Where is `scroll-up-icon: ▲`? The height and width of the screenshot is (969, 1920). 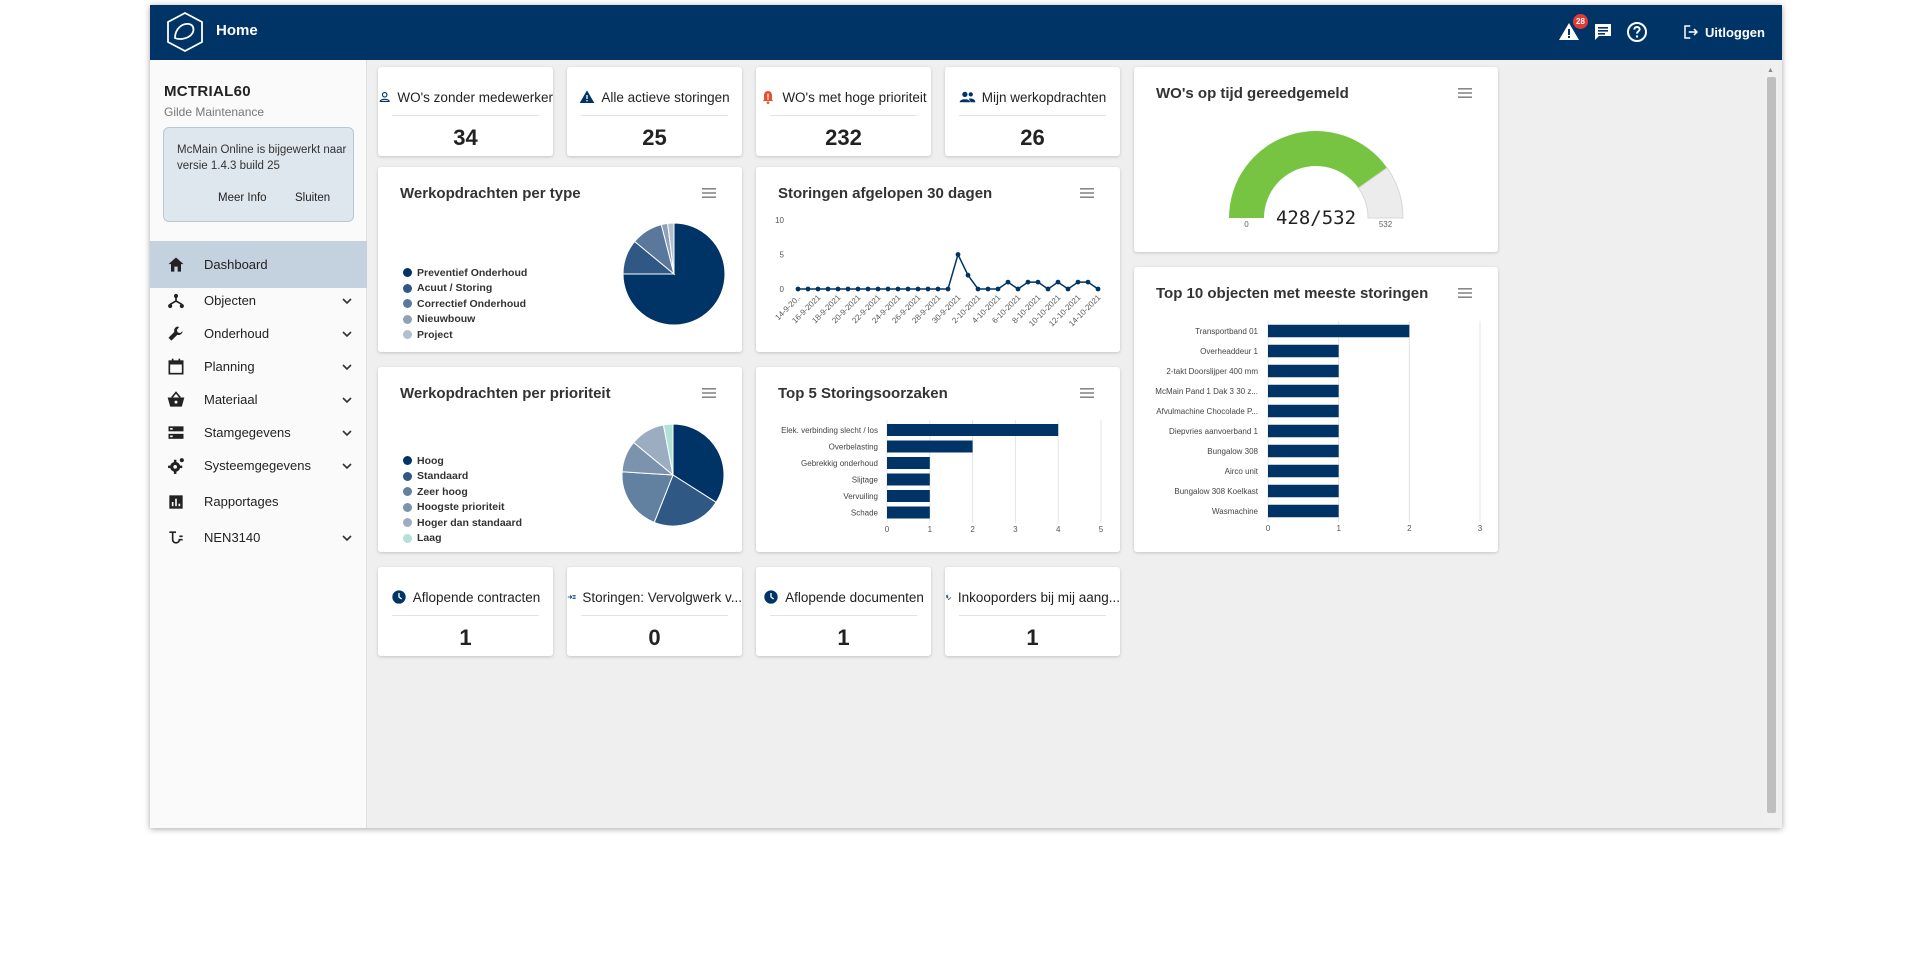
scroll-up-icon: ▲ is located at coordinates (1770, 70).